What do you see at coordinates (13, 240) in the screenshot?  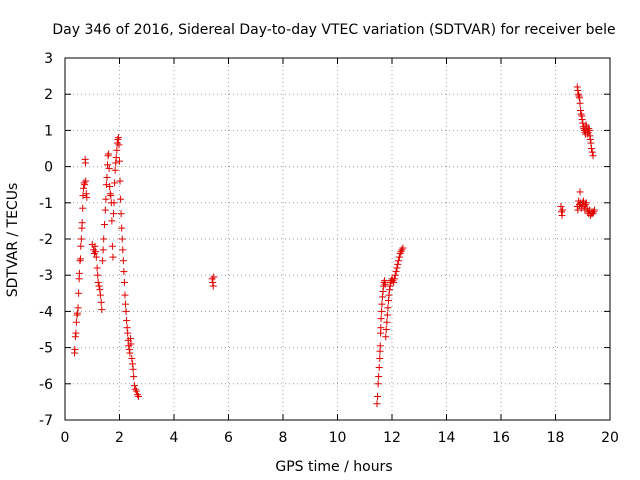 I see `y-axis-label: SDTVAR / TECUs` at bounding box center [13, 240].